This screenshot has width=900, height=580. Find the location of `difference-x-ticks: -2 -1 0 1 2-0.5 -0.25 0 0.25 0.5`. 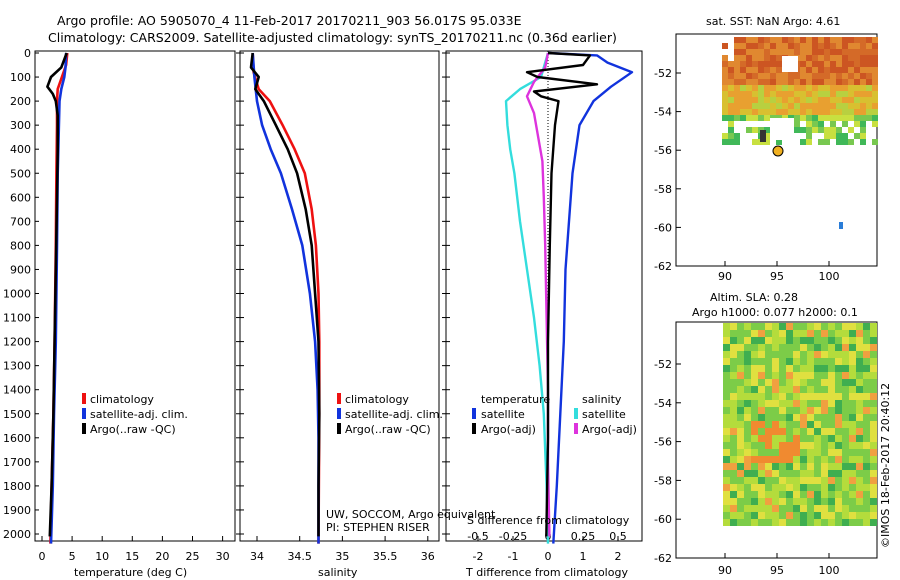

difference-x-ticks: -2 -1 0 1 2-0.5 -0.25 0 0.25 0.5 is located at coordinates (546, 546).